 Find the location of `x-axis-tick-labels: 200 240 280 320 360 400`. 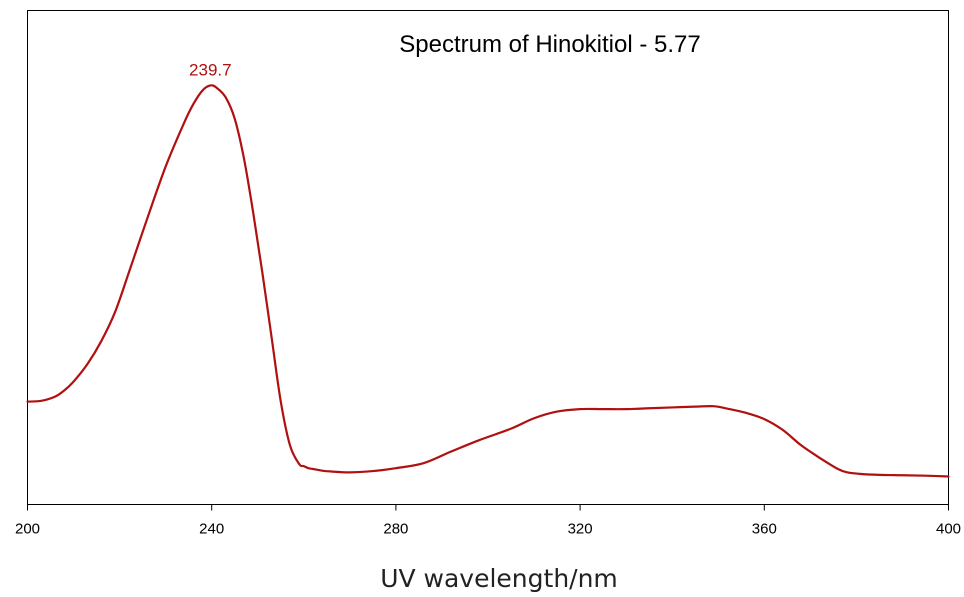

x-axis-tick-labels: 200 240 280 320 360 400 is located at coordinates (488, 529).